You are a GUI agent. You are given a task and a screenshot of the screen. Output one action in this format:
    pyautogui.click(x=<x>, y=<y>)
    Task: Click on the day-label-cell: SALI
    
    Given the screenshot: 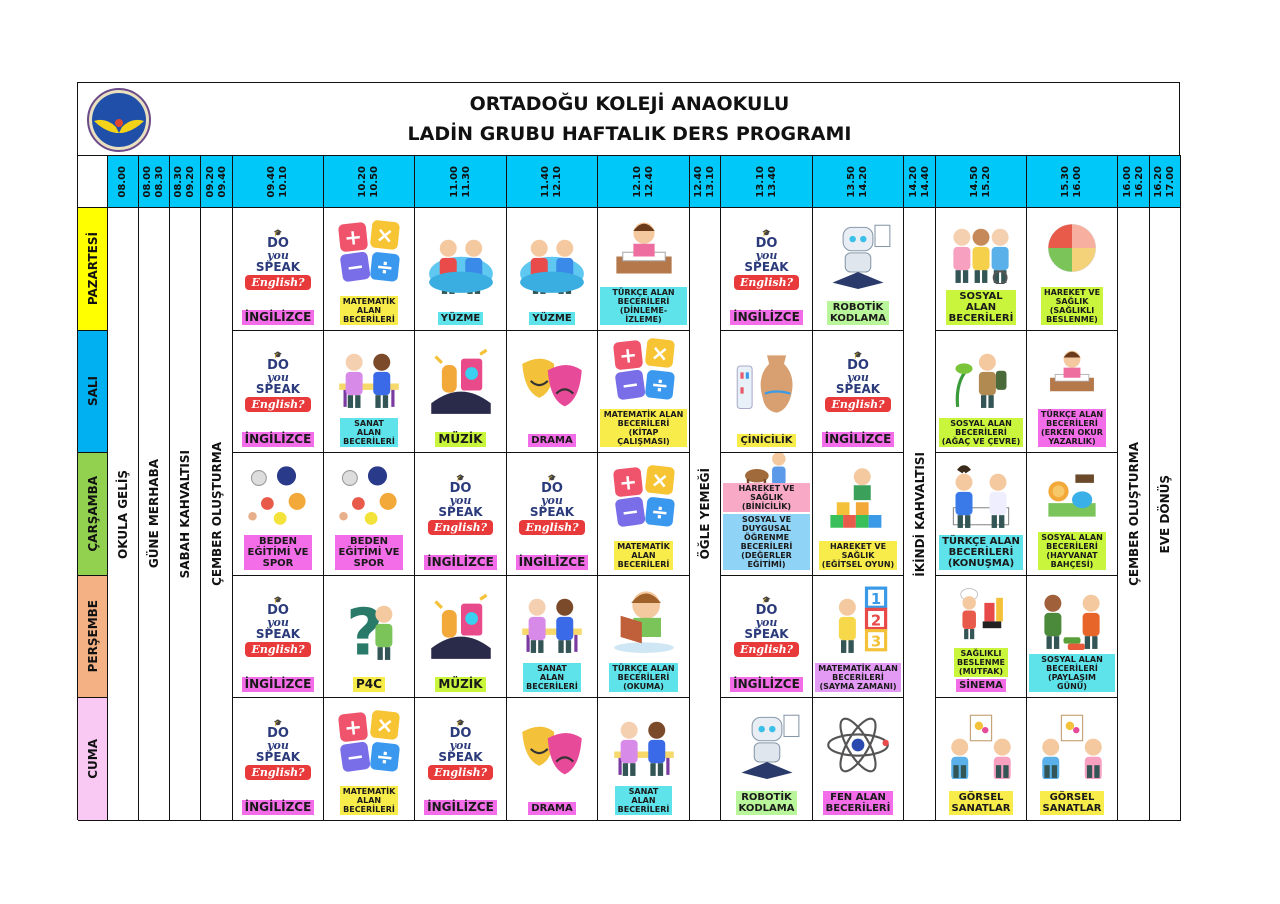 What is the action you would take?
    pyautogui.click(x=93, y=392)
    